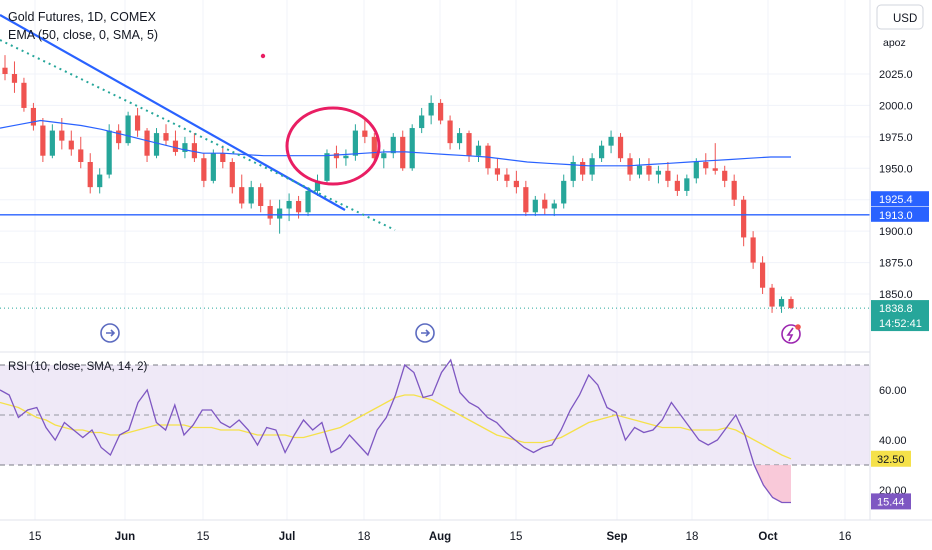 The image size is (932, 550). I want to click on indicator-label: EMA (50, close, 0, SMA, 5), so click(83, 35).